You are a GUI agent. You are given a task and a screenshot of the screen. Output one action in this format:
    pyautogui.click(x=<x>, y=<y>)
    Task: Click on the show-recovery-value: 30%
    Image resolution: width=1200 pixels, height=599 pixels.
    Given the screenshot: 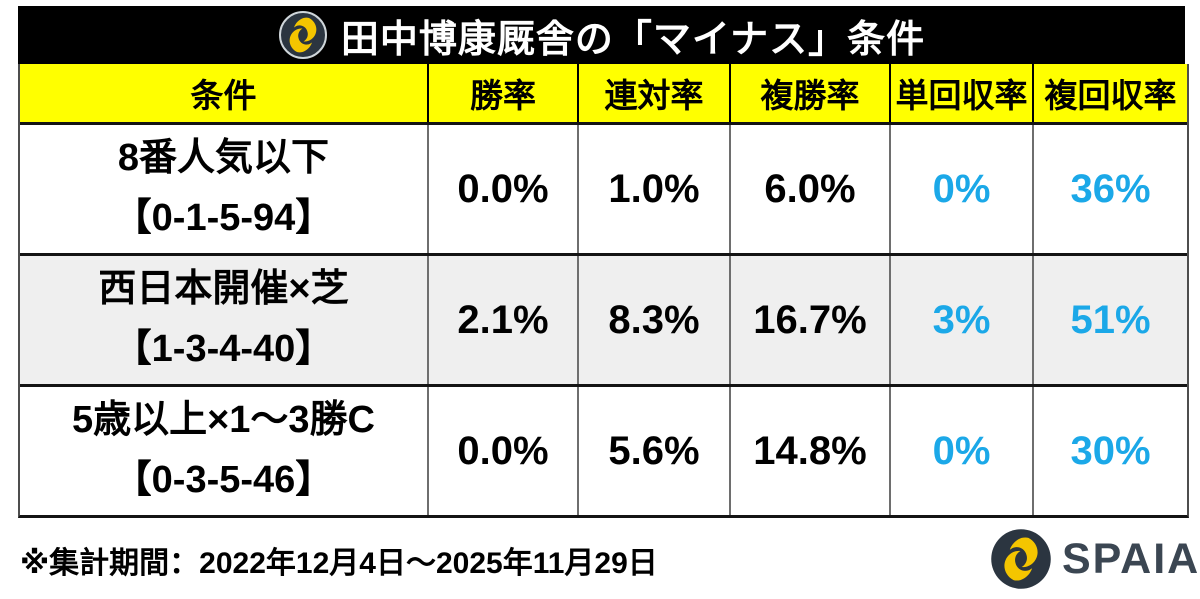 What is the action you would take?
    pyautogui.click(x=1109, y=451)
    